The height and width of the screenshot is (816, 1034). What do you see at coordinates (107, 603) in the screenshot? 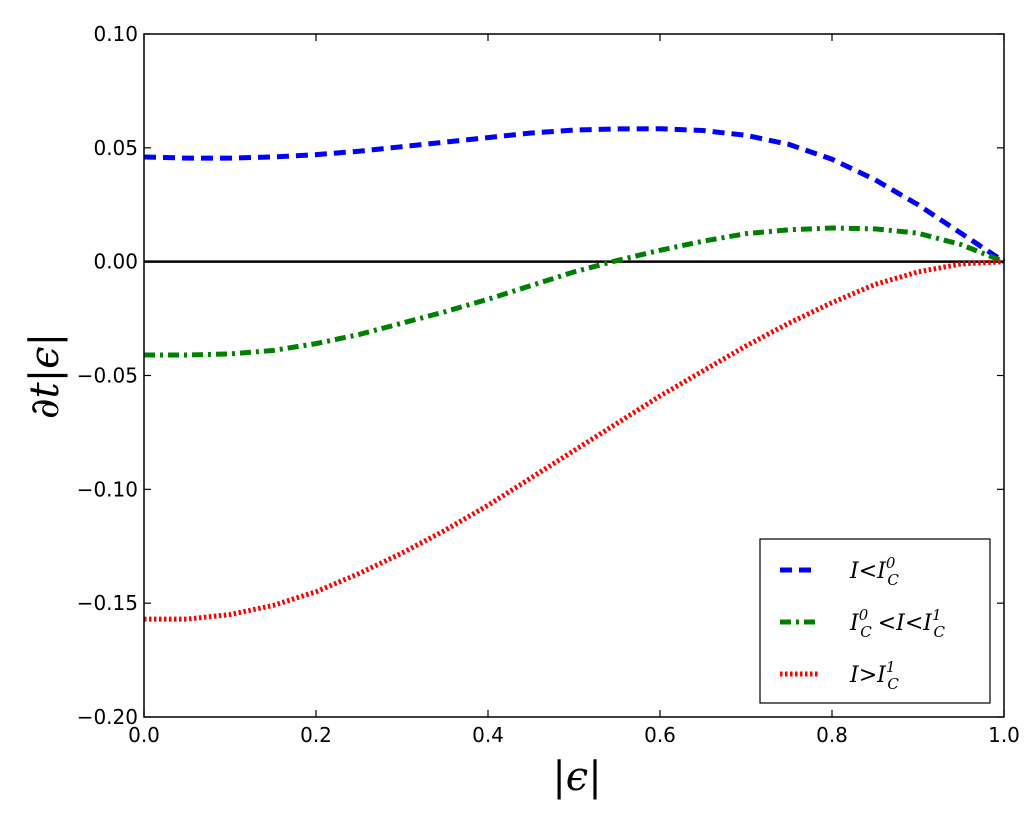
I see `y-tick-label: −0.15` at bounding box center [107, 603].